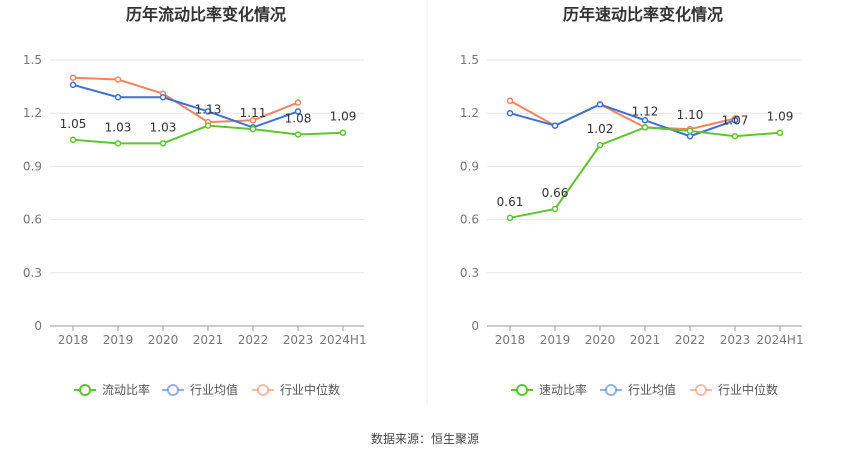 The width and height of the screenshot is (850, 459). I want to click on chart-title: 历年速动比率变化情况, so click(643, 14).